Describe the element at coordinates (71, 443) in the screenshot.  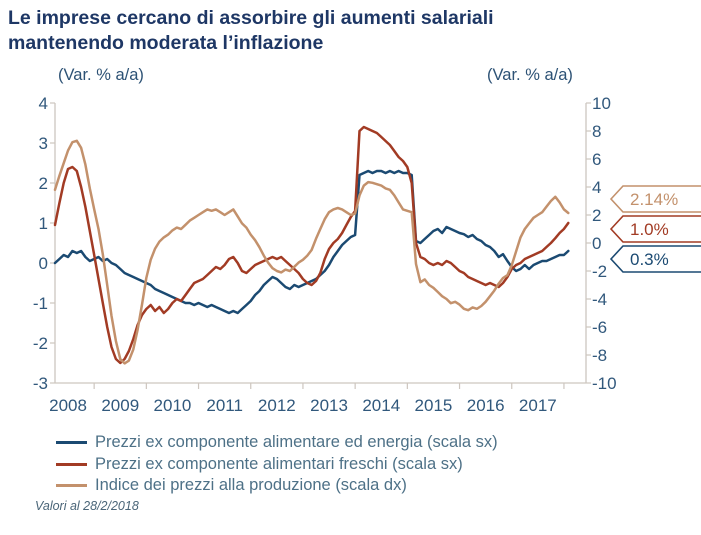
I see `legend-swatch-core-prices` at that location.